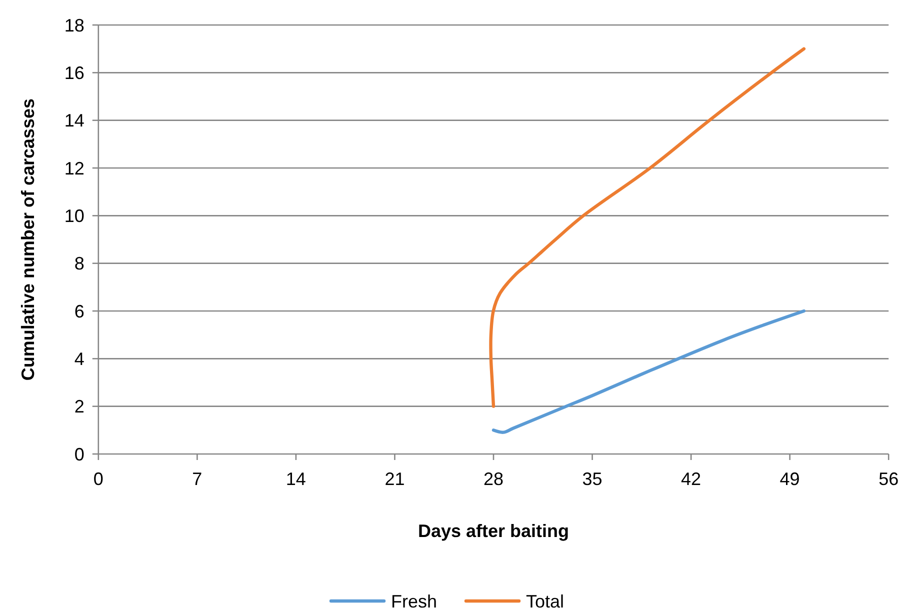 The height and width of the screenshot is (612, 907). I want to click on y-tick-label: 8, so click(79, 264).